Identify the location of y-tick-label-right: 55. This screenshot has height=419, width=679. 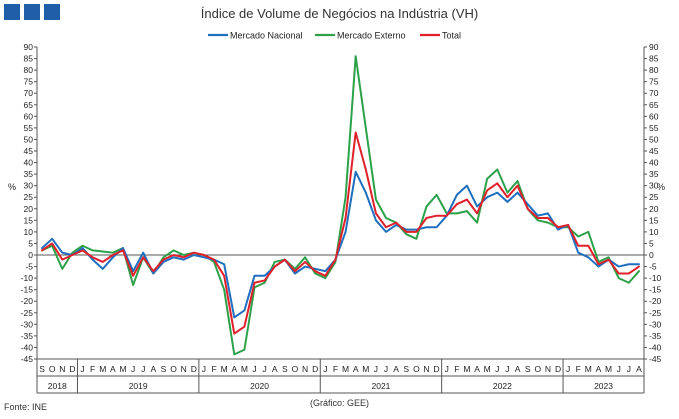
(654, 128).